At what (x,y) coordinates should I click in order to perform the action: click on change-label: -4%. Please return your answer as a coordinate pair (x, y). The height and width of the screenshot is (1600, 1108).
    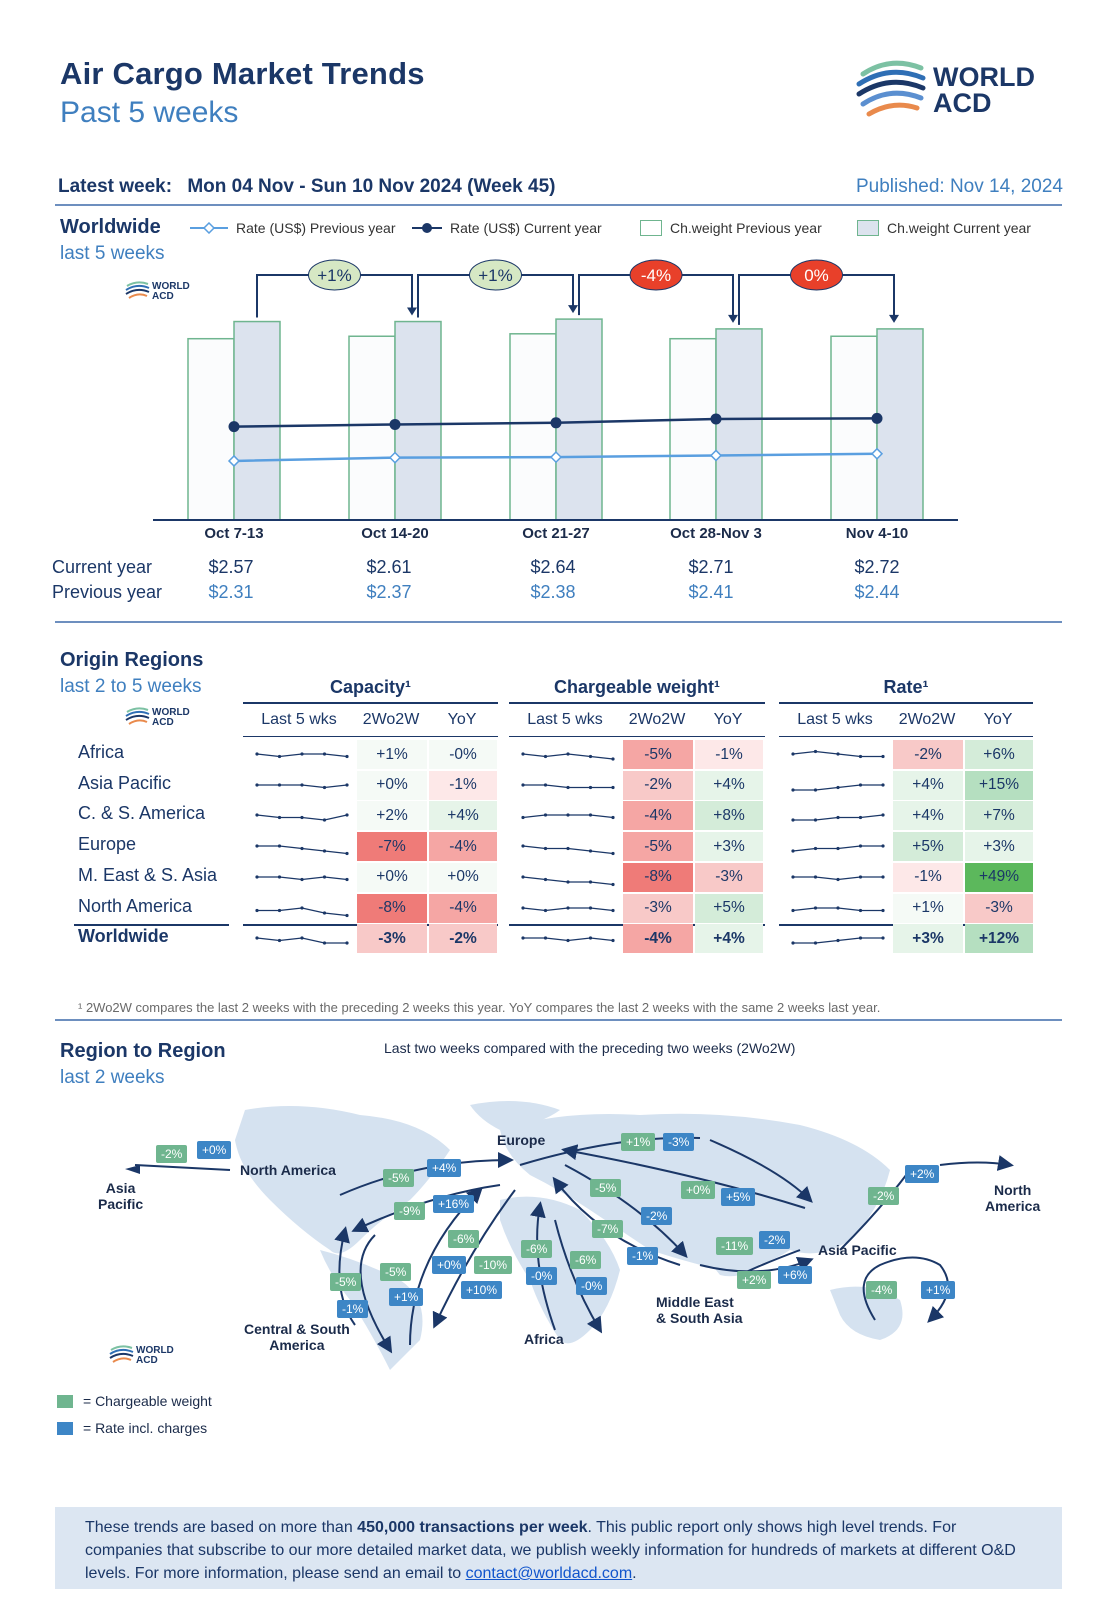
    Looking at the image, I should click on (656, 275).